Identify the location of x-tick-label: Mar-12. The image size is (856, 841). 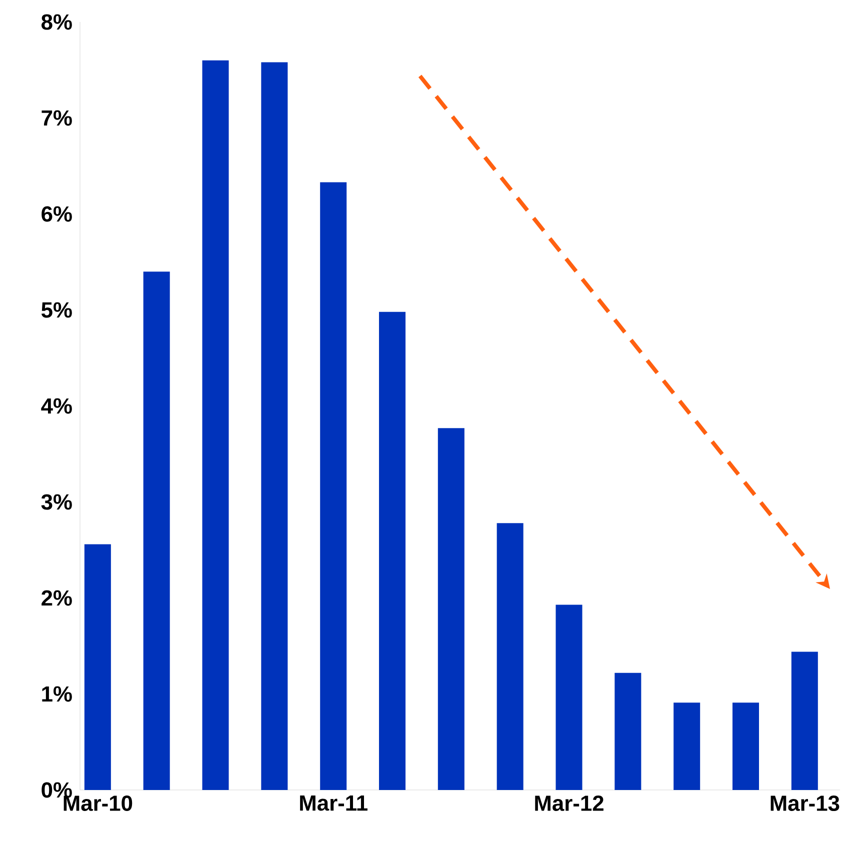
(569, 803).